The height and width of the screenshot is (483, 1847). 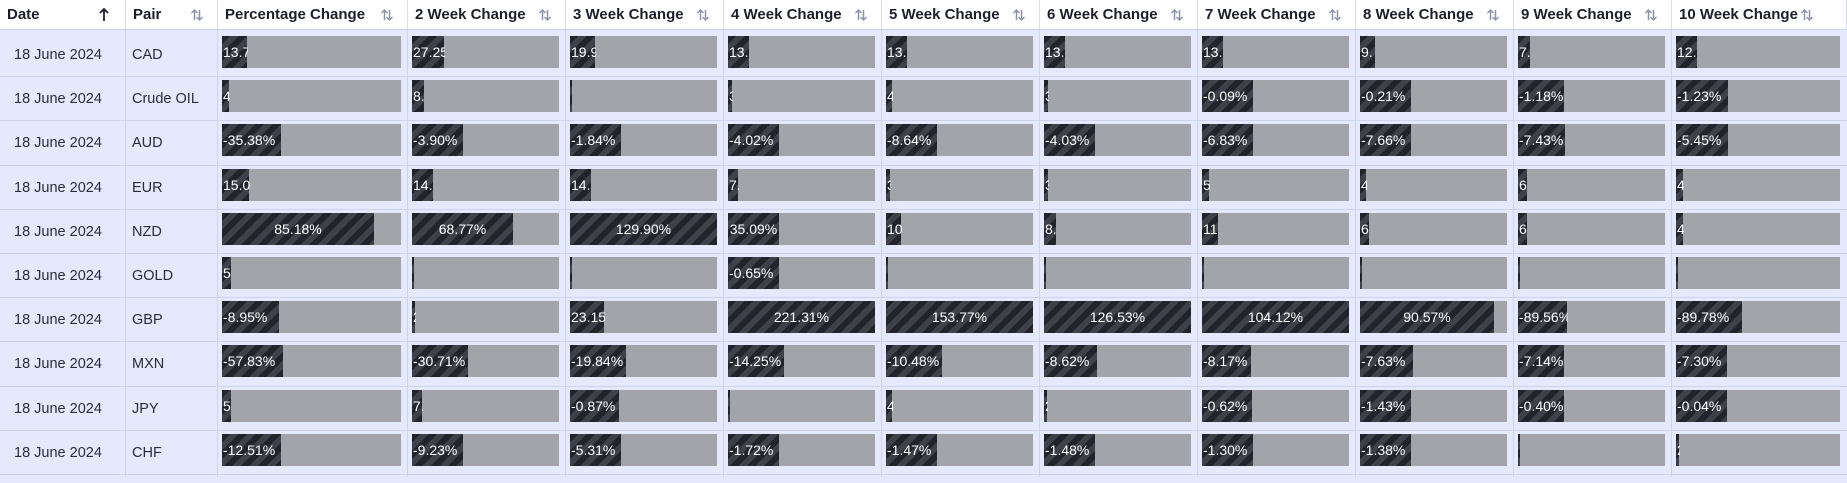 What do you see at coordinates (172, 15) in the screenshot?
I see `column-header-pair: Pair` at bounding box center [172, 15].